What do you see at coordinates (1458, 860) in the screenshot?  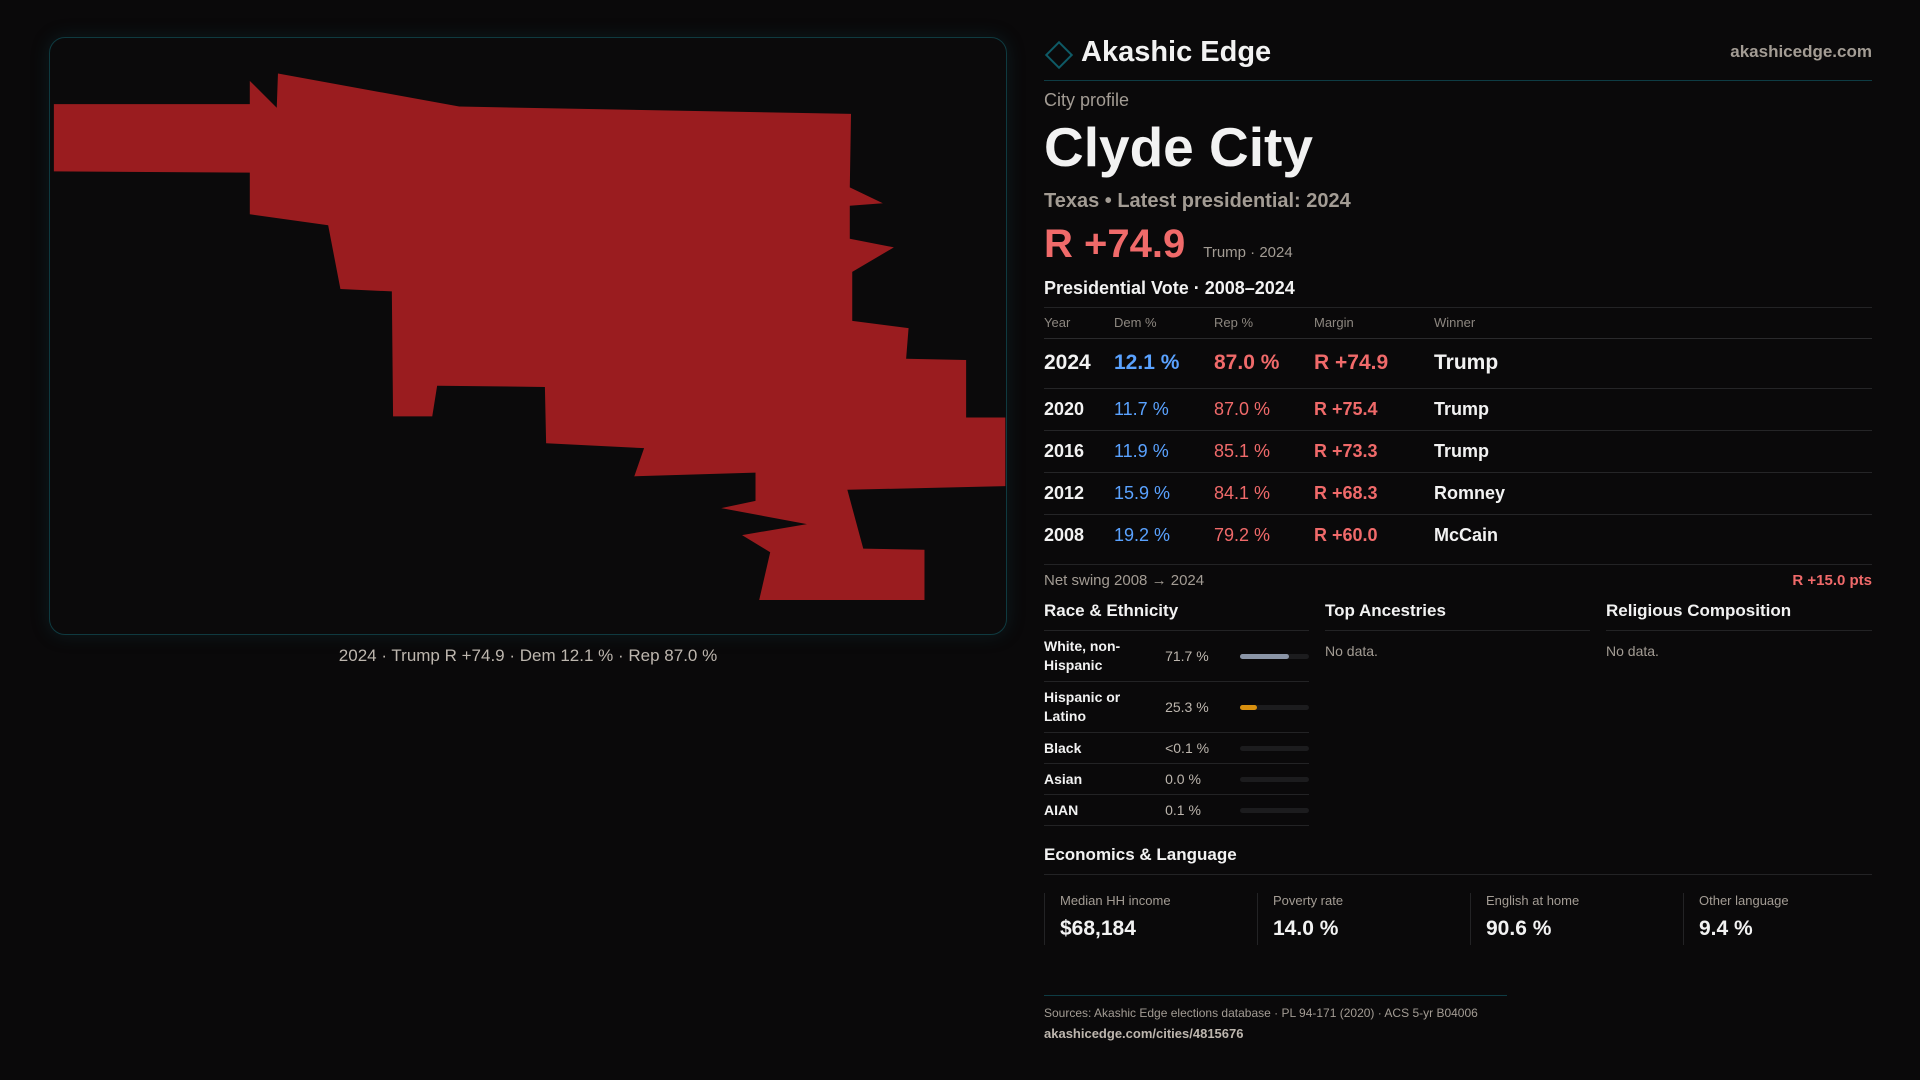 I see `econ-title: Economics & Language` at bounding box center [1458, 860].